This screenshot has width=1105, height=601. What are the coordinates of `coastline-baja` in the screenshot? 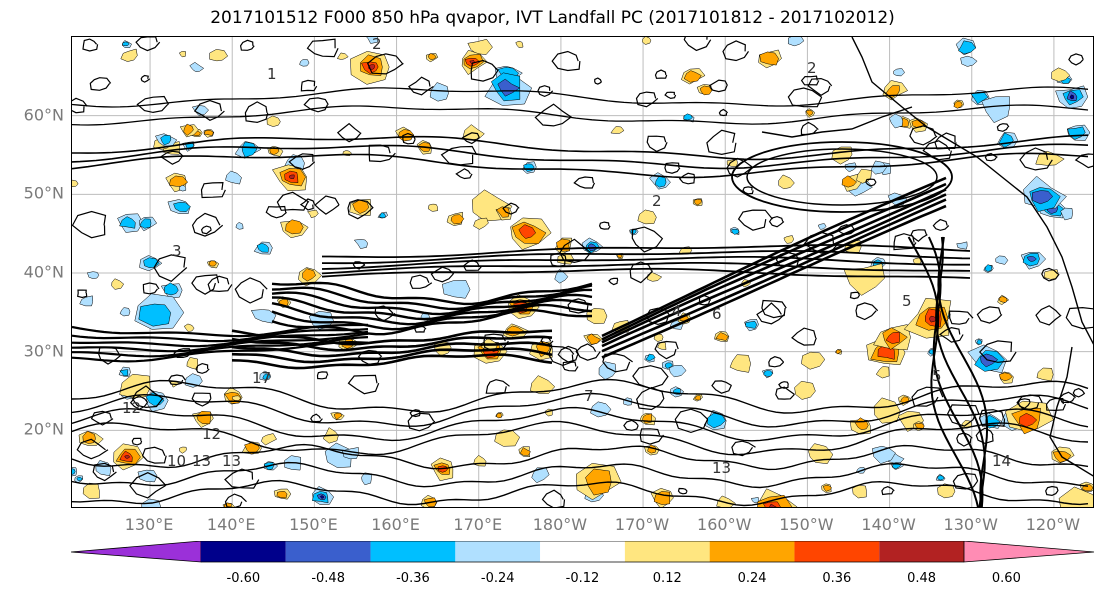 It's located at (1071, 411).